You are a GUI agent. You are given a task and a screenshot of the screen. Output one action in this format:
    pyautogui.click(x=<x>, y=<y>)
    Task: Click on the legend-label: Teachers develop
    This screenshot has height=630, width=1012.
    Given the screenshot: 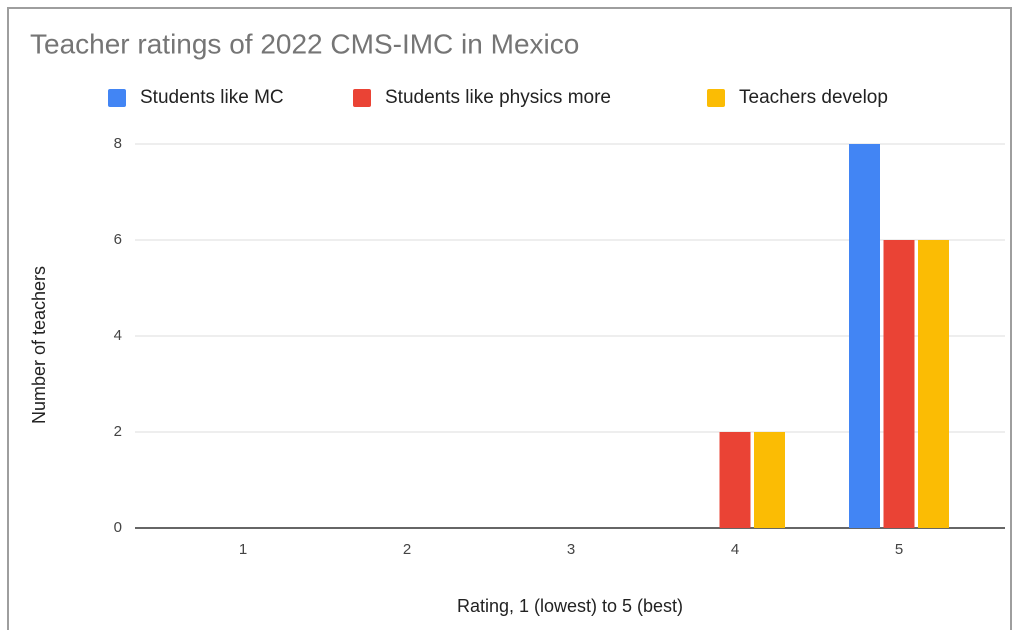 What is the action you would take?
    pyautogui.click(x=813, y=97)
    